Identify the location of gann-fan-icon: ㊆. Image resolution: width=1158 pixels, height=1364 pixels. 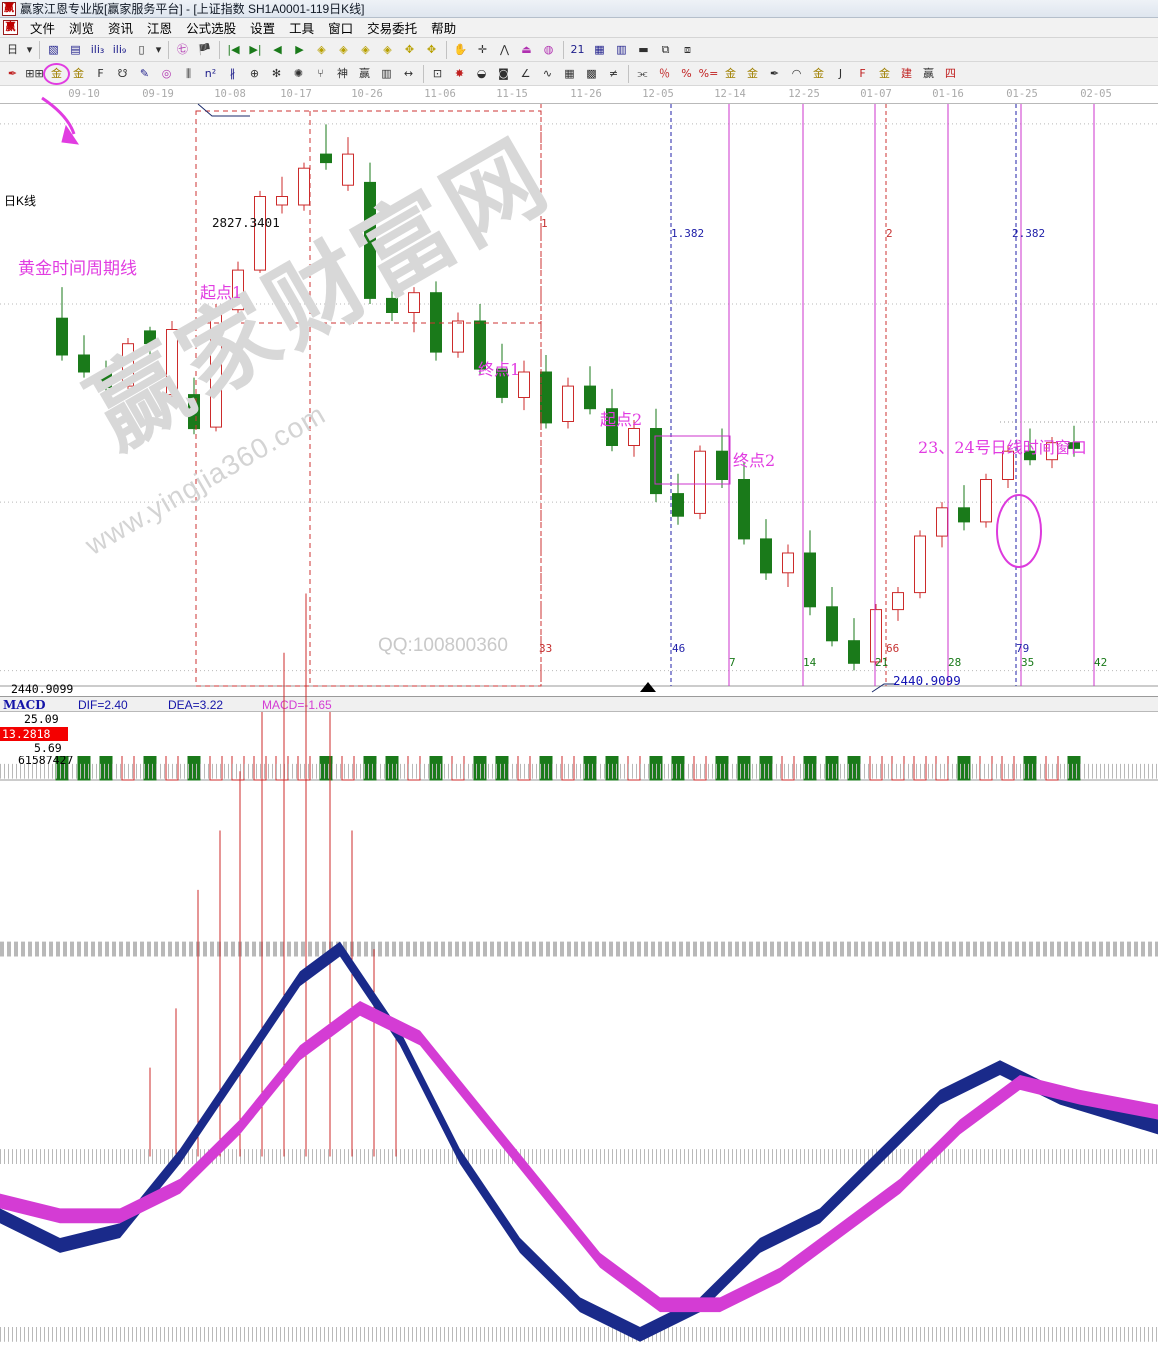
(182, 49).